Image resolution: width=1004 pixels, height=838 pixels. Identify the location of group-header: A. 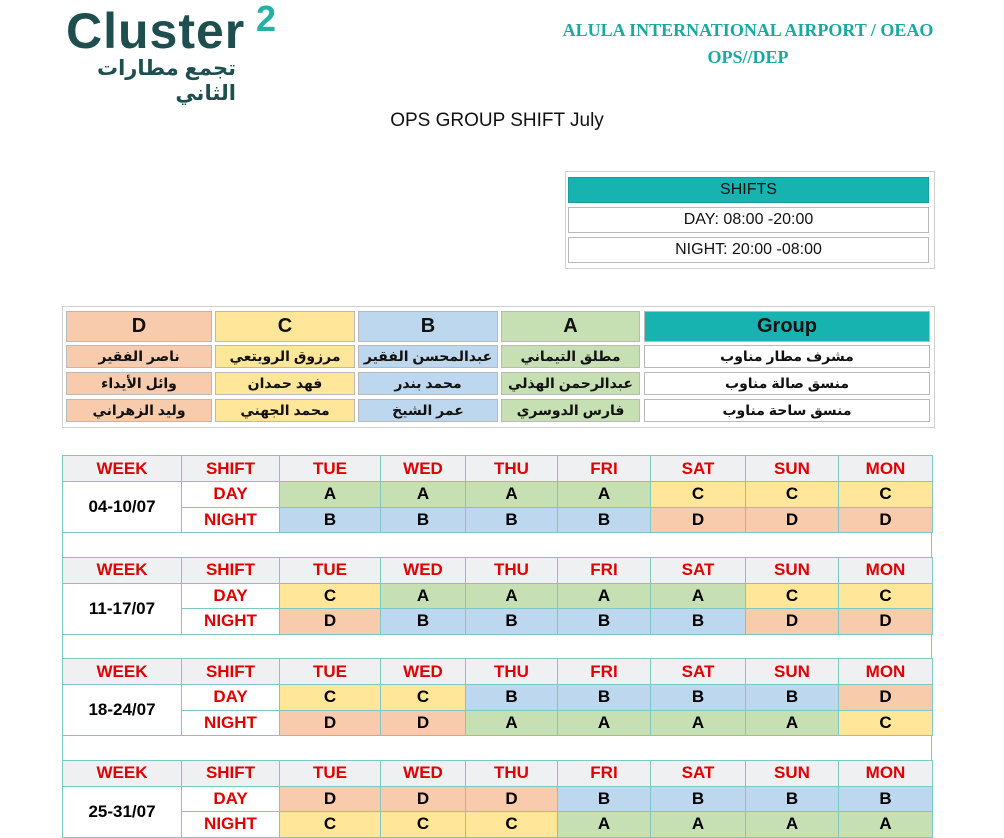
(570, 326).